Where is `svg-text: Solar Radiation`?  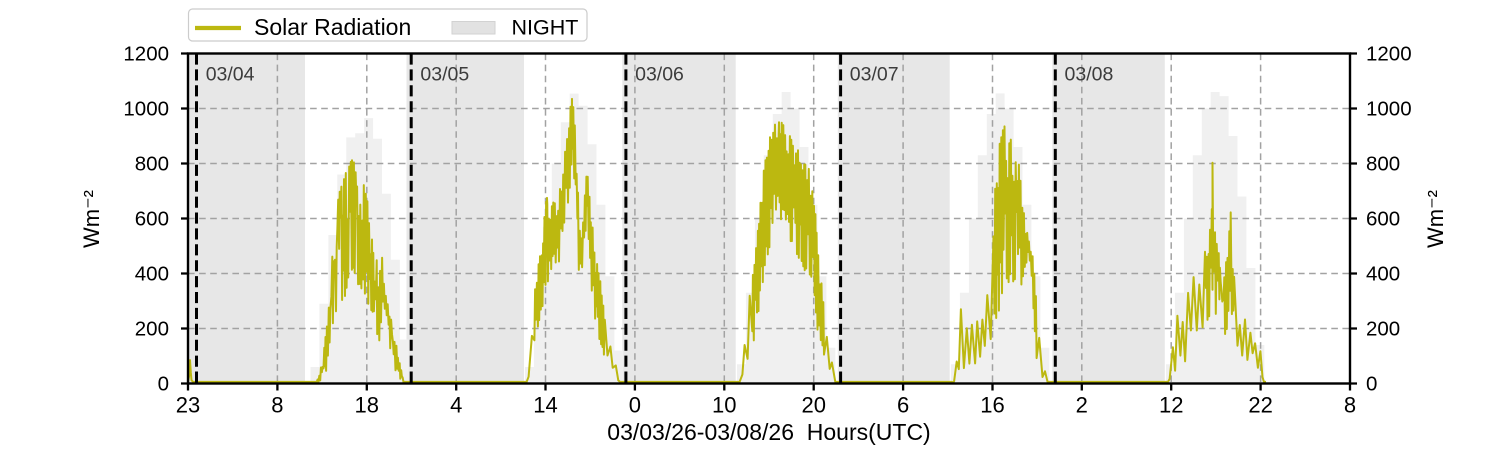 svg-text: Solar Radiation is located at coordinates (332, 27).